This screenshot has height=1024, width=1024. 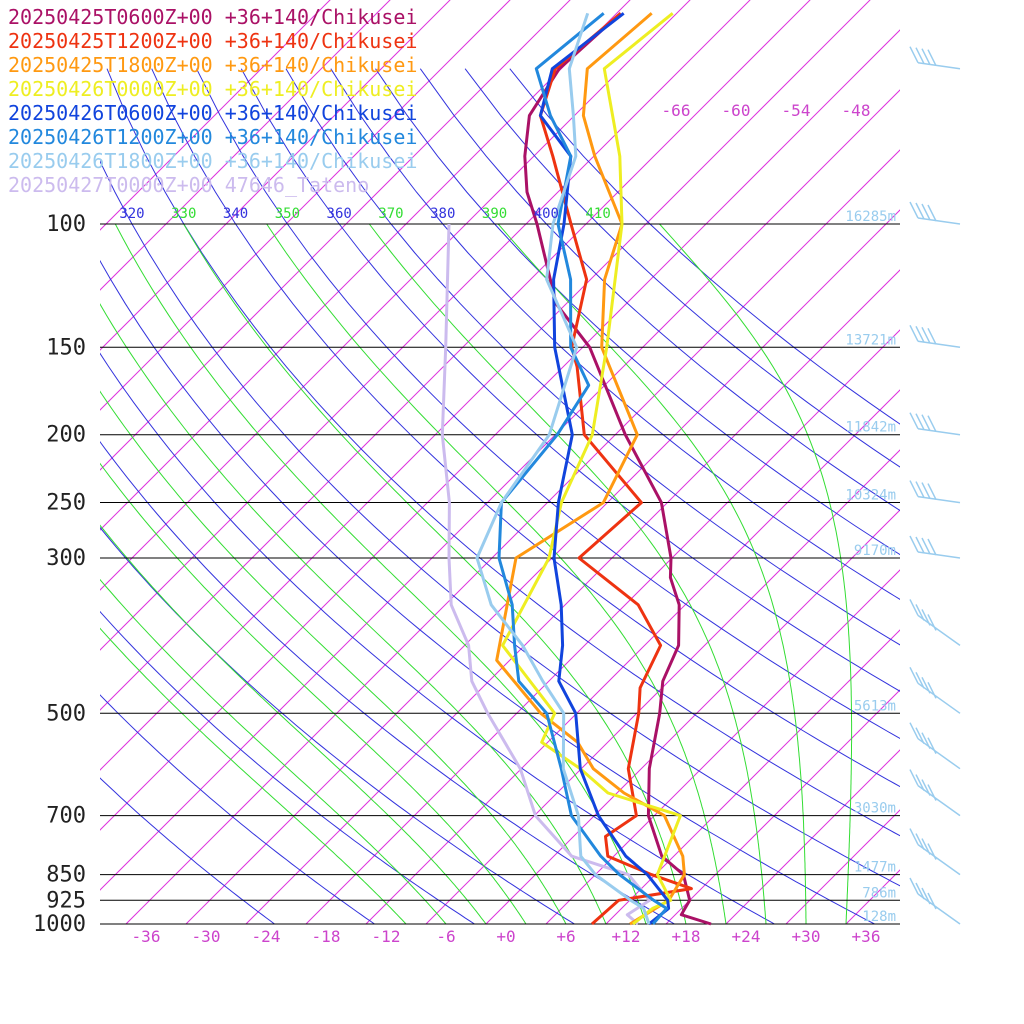 What do you see at coordinates (386, 936) in the screenshot?
I see `temperature-tick-label: -12` at bounding box center [386, 936].